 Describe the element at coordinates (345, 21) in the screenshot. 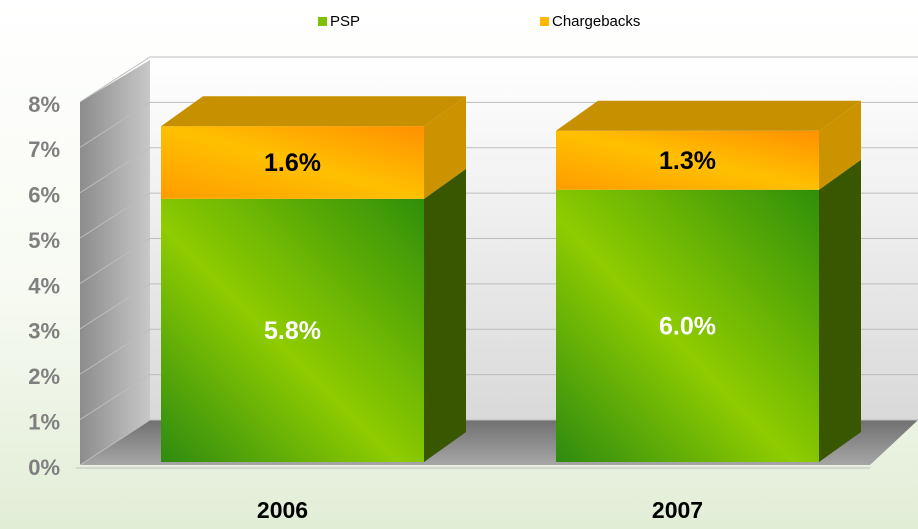

I see `legend-label: PSP` at that location.